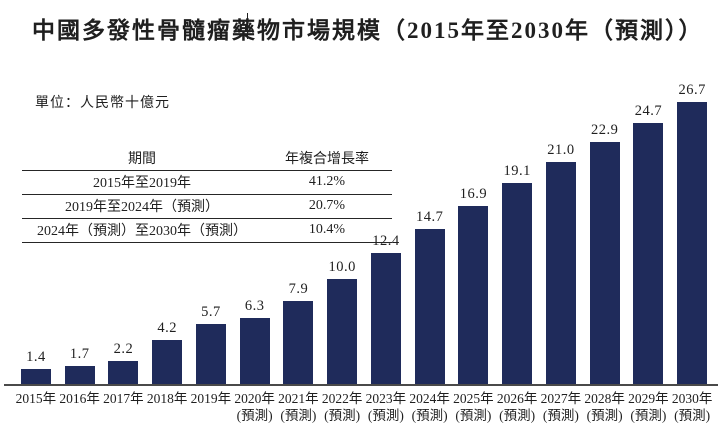 This screenshot has height=446, width=724. What do you see at coordinates (80, 365) in the screenshot?
I see `bar-column: 1.7` at bounding box center [80, 365].